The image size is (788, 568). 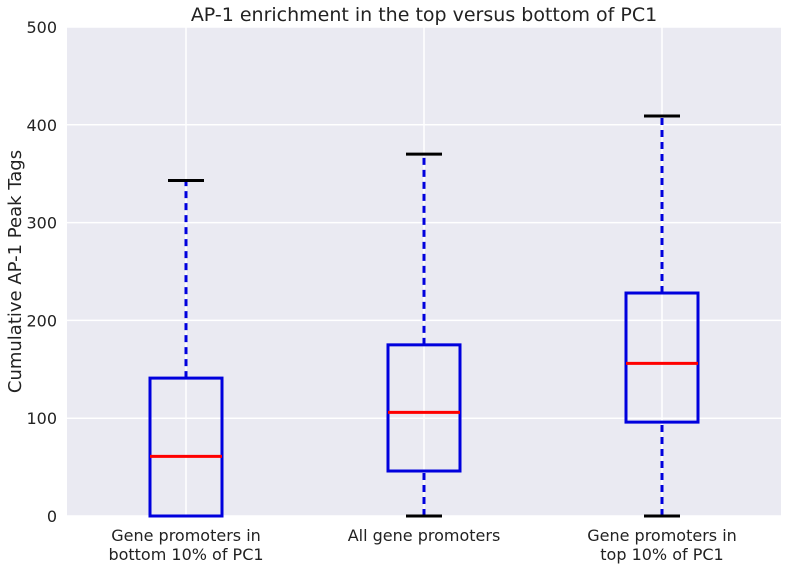 What do you see at coordinates (41, 223) in the screenshot?
I see `y-tick-label: 300` at bounding box center [41, 223].